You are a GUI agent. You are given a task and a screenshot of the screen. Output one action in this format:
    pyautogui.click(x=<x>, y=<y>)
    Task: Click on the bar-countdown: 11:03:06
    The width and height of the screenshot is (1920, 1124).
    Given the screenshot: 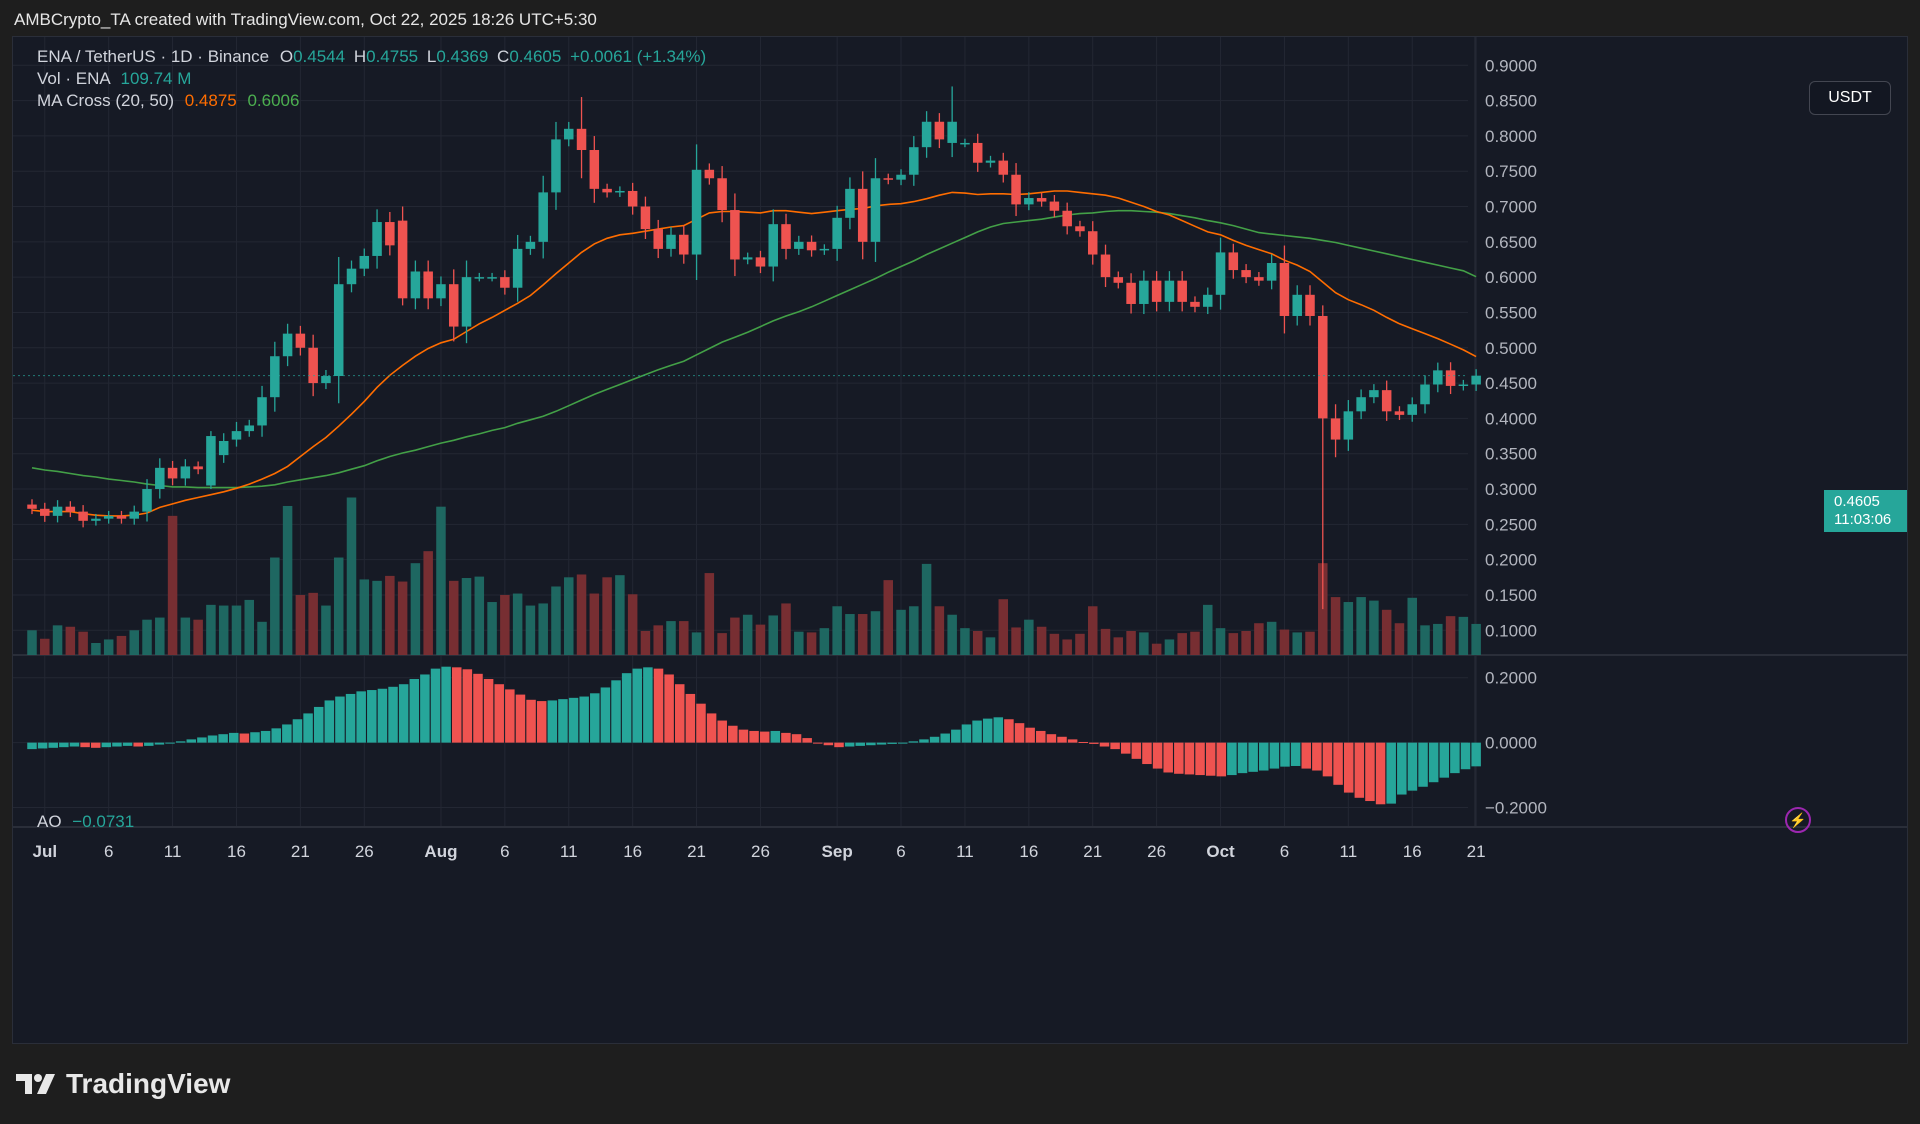 What is the action you would take?
    pyautogui.click(x=1863, y=519)
    